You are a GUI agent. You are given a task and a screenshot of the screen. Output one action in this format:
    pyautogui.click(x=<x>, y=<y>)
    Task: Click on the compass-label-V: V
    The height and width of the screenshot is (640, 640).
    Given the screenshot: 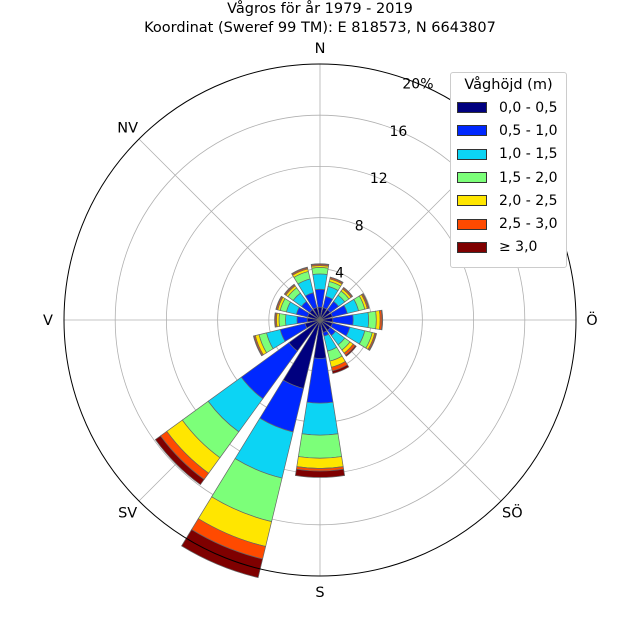 What is the action you would take?
    pyautogui.click(x=48, y=321)
    